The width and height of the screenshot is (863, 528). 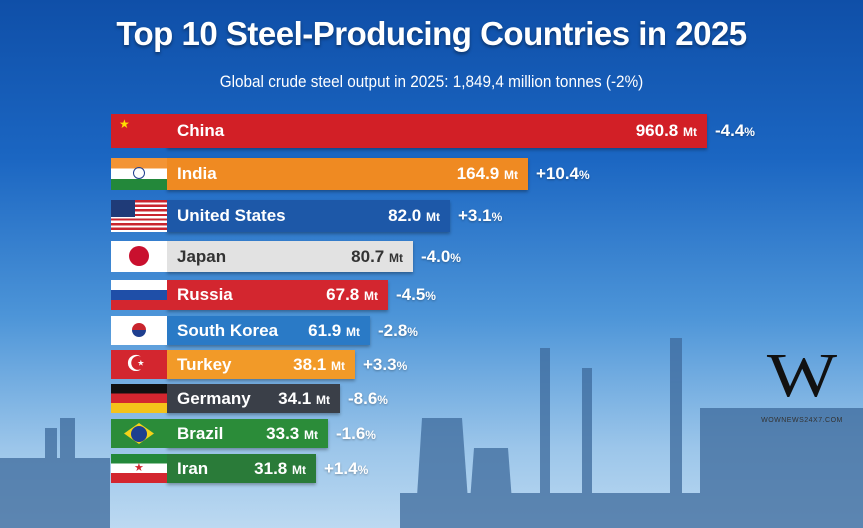 I want to click on bar-row-russia: Russia 67.8 Mt -4.5%, so click(x=273, y=295).